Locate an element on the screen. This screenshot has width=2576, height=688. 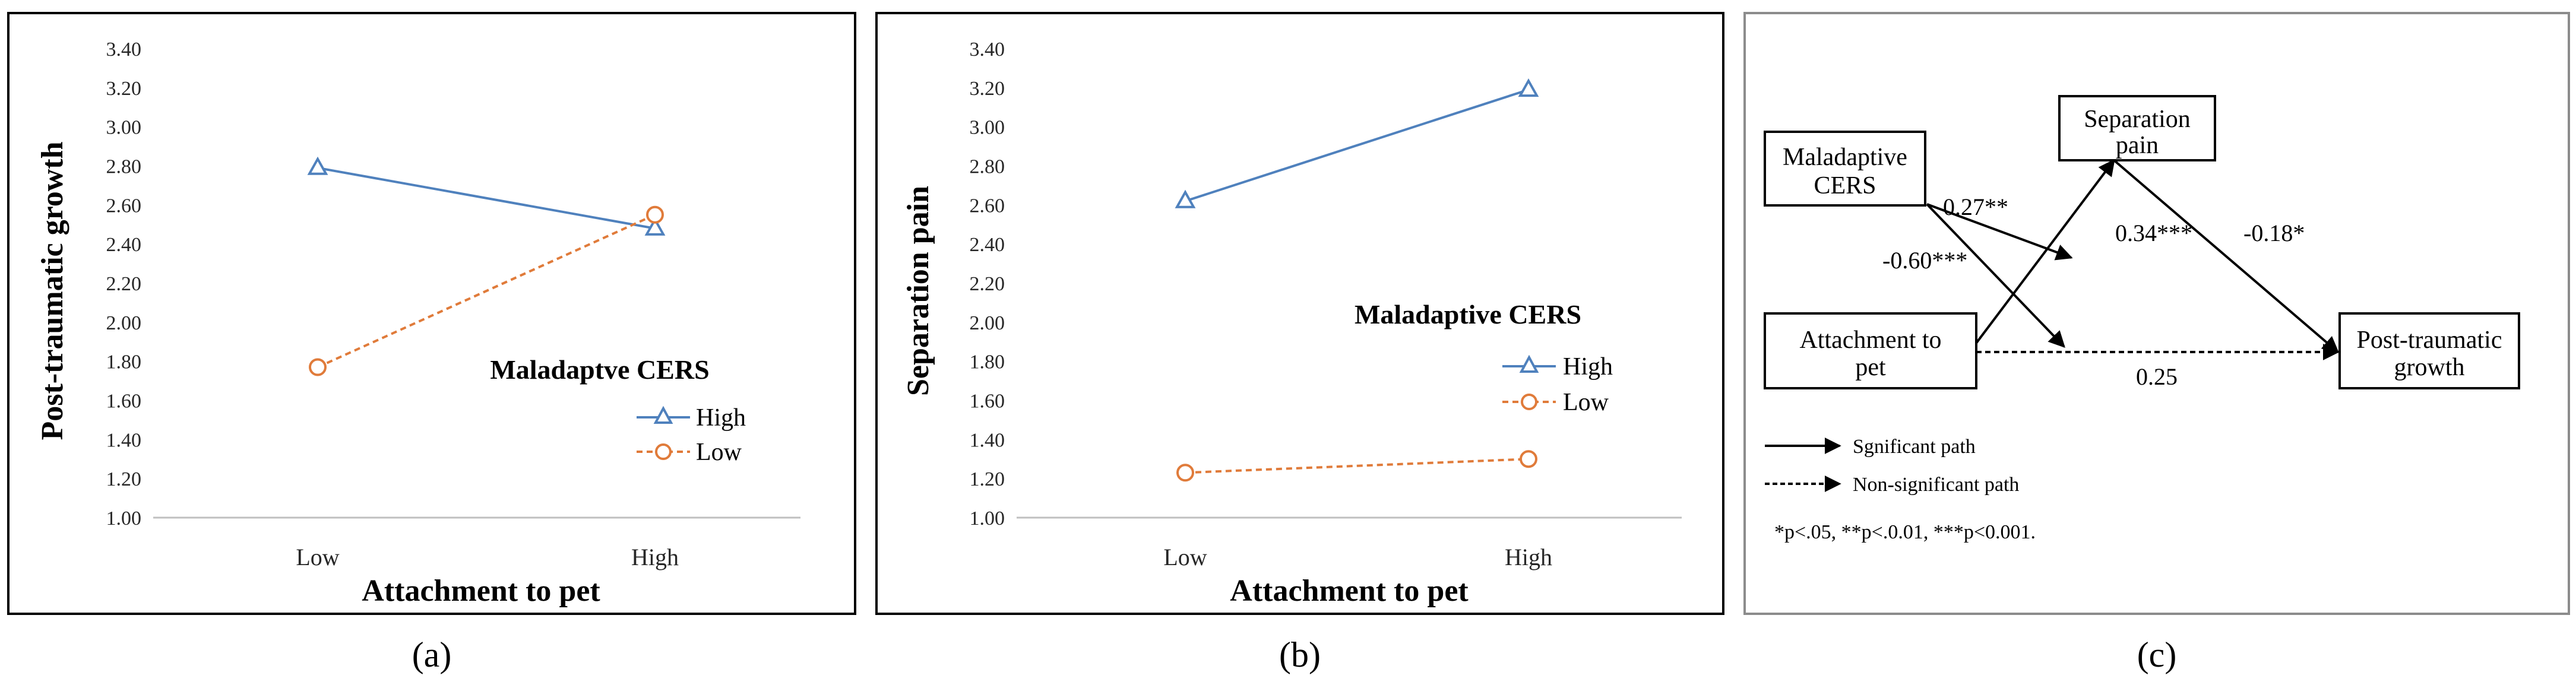
panel-a-series-low-point-low is located at coordinates (318, 367).